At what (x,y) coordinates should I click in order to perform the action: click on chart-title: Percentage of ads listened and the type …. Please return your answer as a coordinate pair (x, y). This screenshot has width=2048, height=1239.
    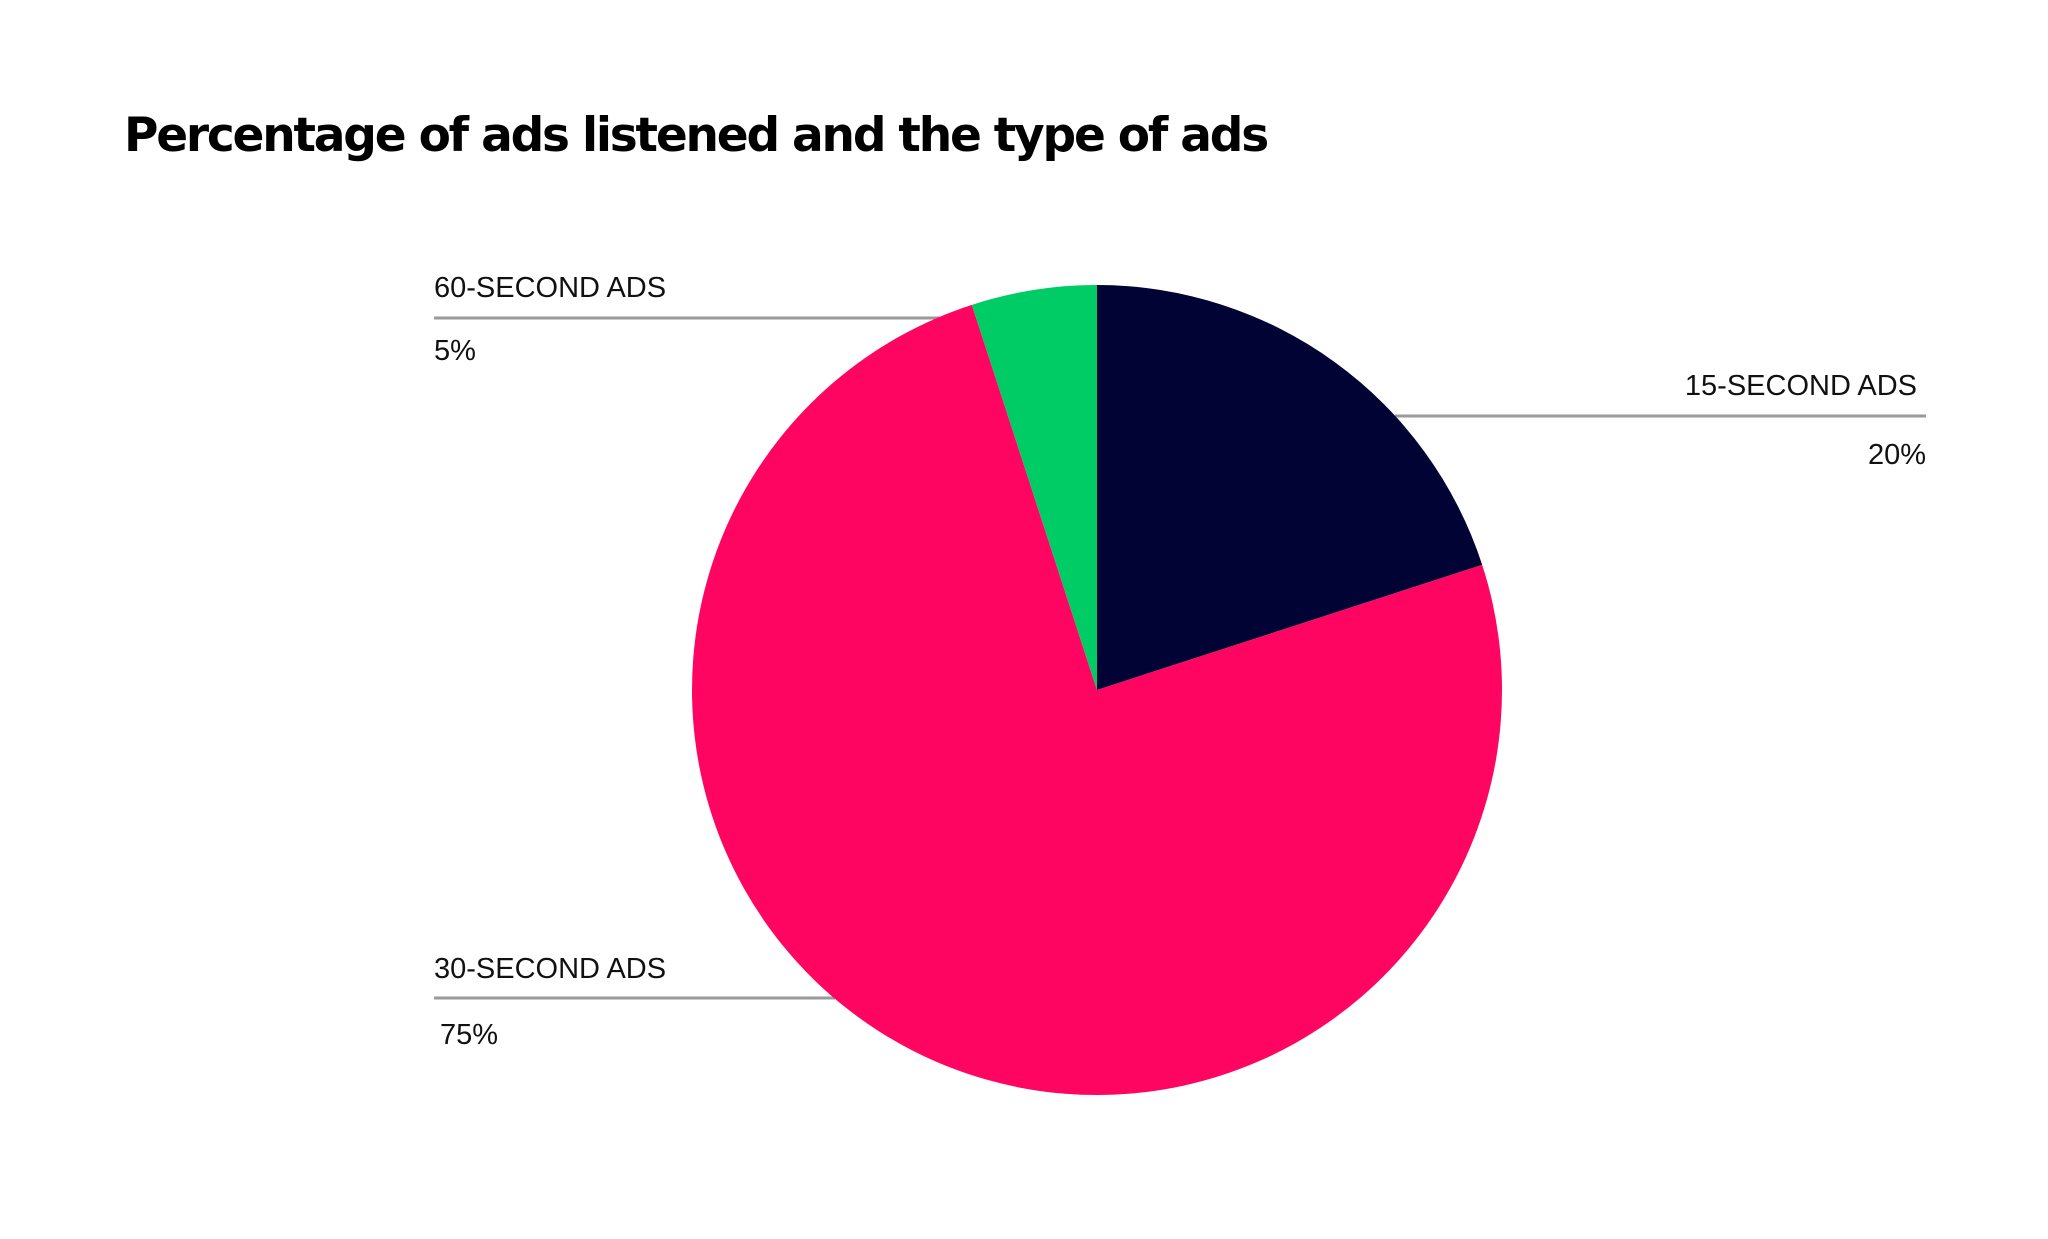
    Looking at the image, I should click on (696, 135).